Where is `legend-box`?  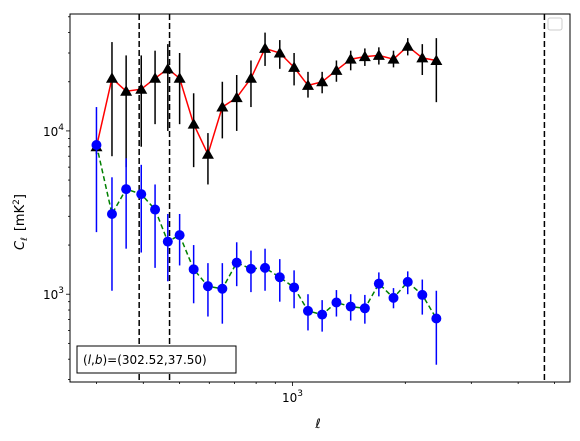
legend-box is located at coordinates (555, 24).